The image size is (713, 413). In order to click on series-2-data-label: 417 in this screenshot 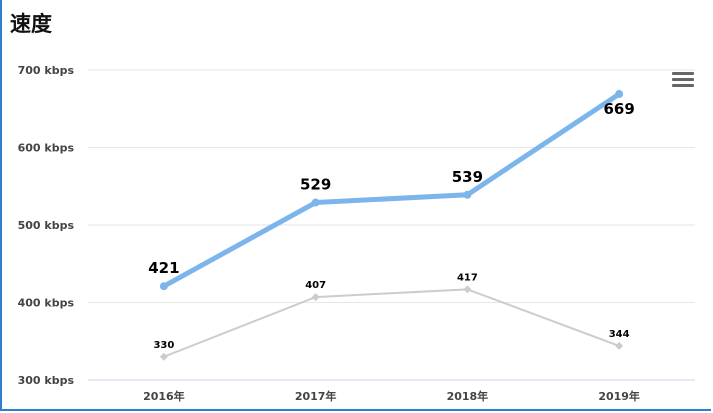, I will do `click(467, 277)`.